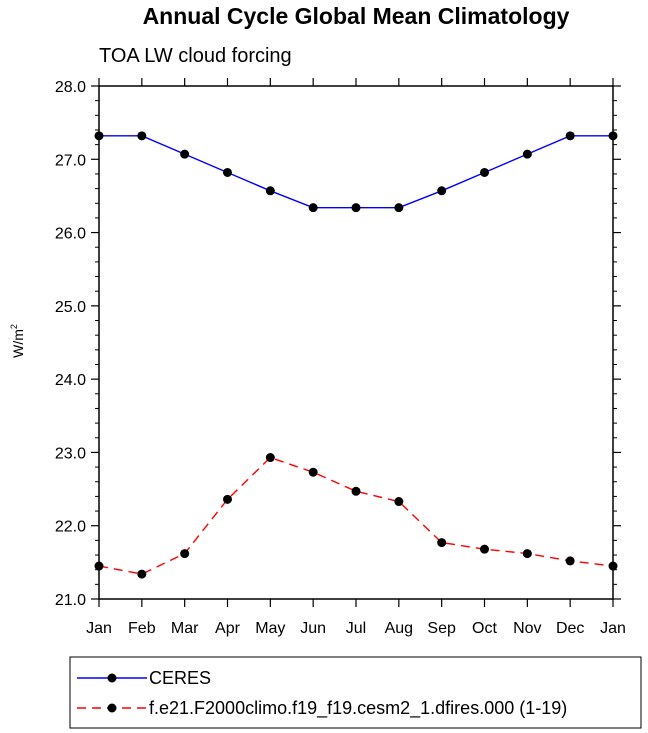 This screenshot has height=733, width=648. I want to click on y-tick-label: 28.0, so click(70, 87).